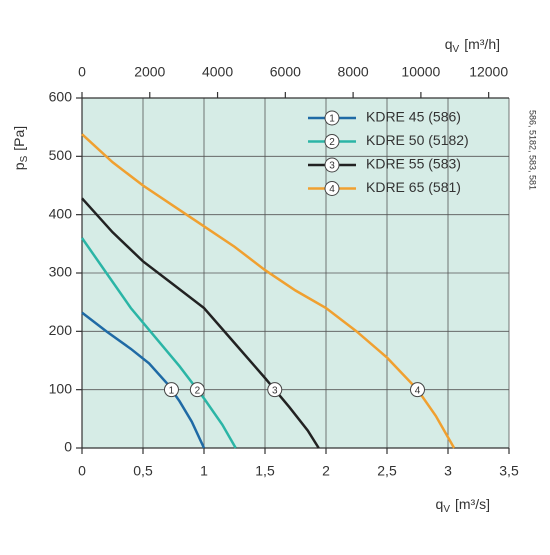  I want to click on y-axis-label: pS [Pa], so click(20, 148).